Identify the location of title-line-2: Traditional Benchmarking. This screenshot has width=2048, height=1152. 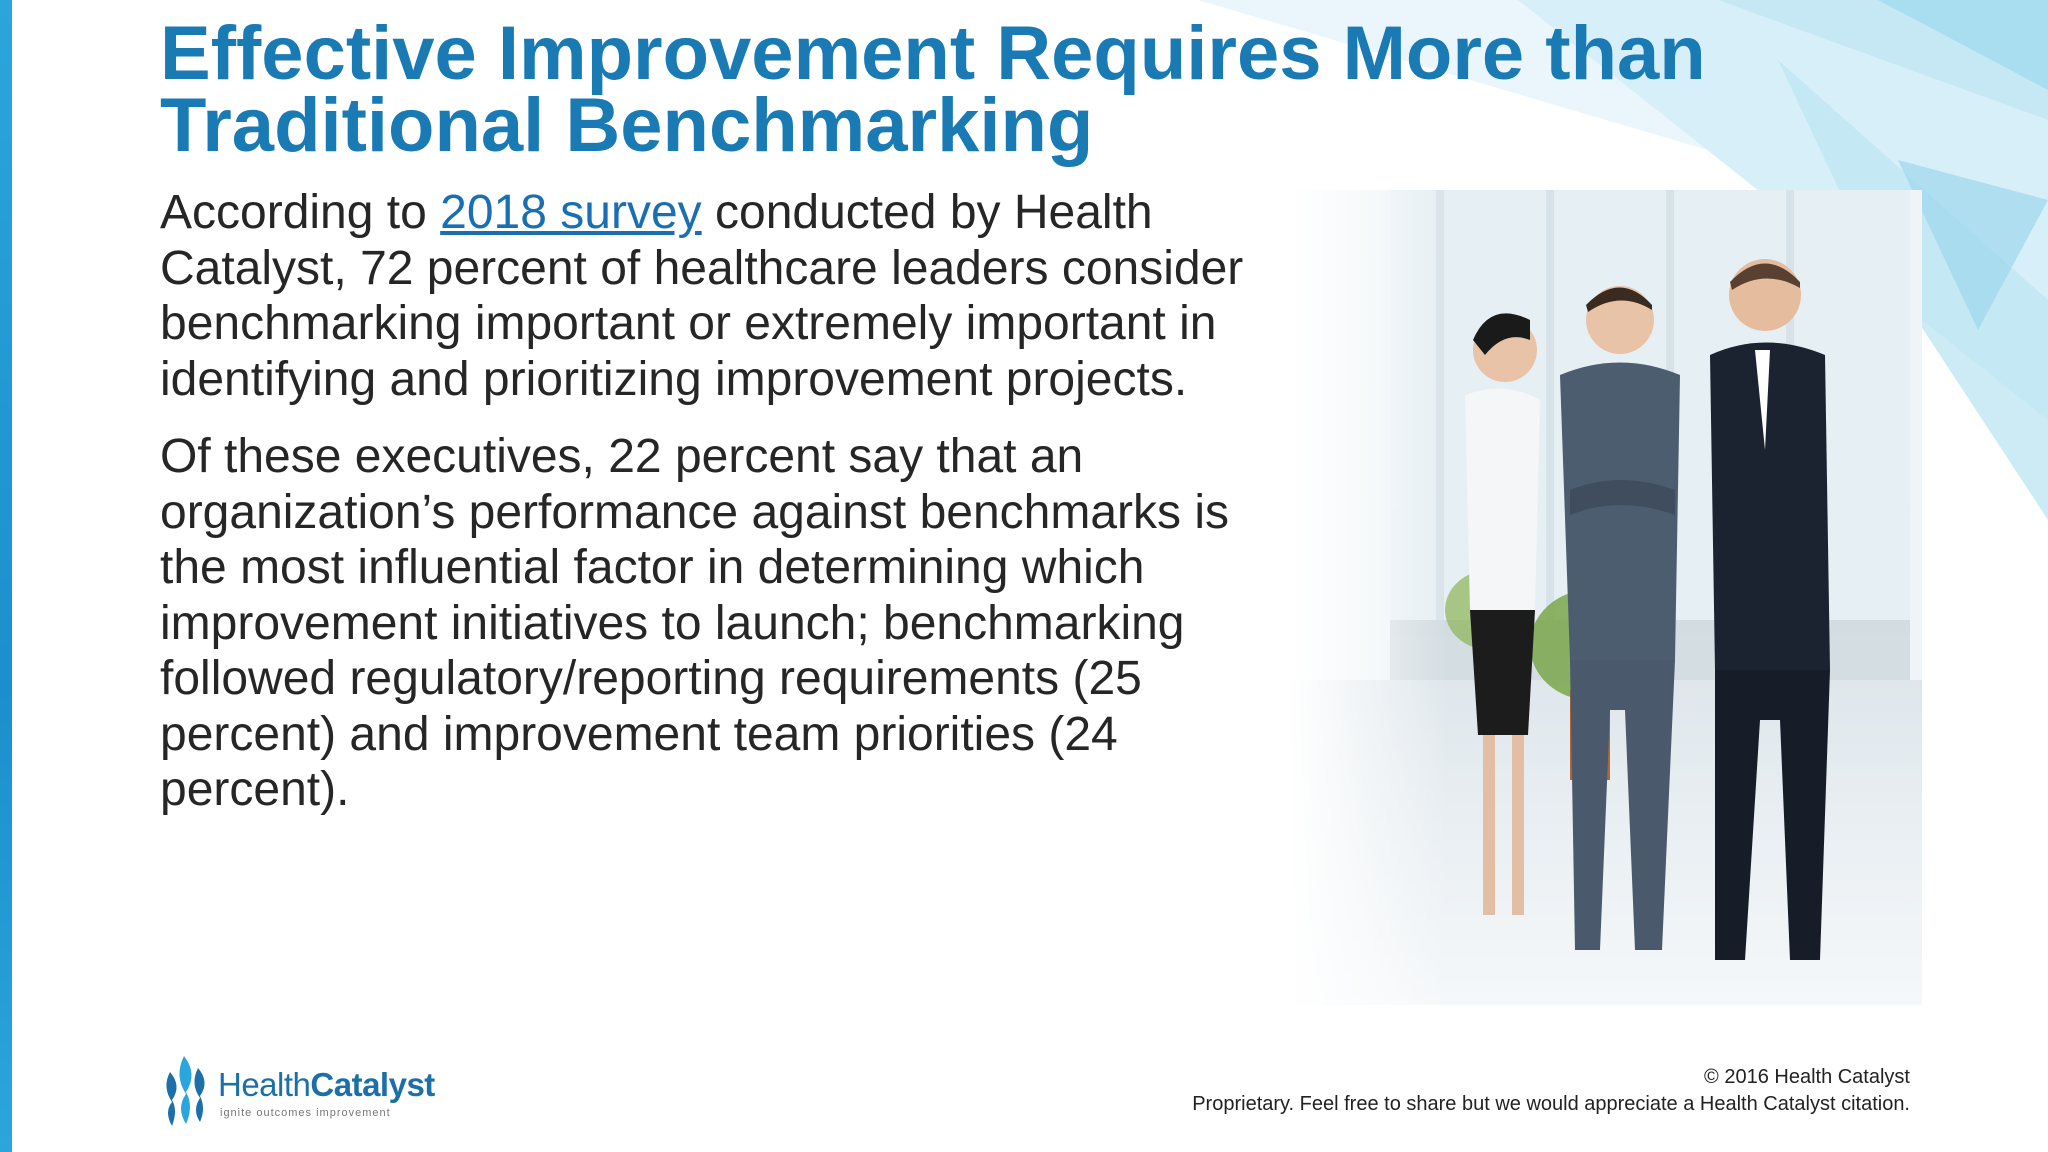
(627, 125).